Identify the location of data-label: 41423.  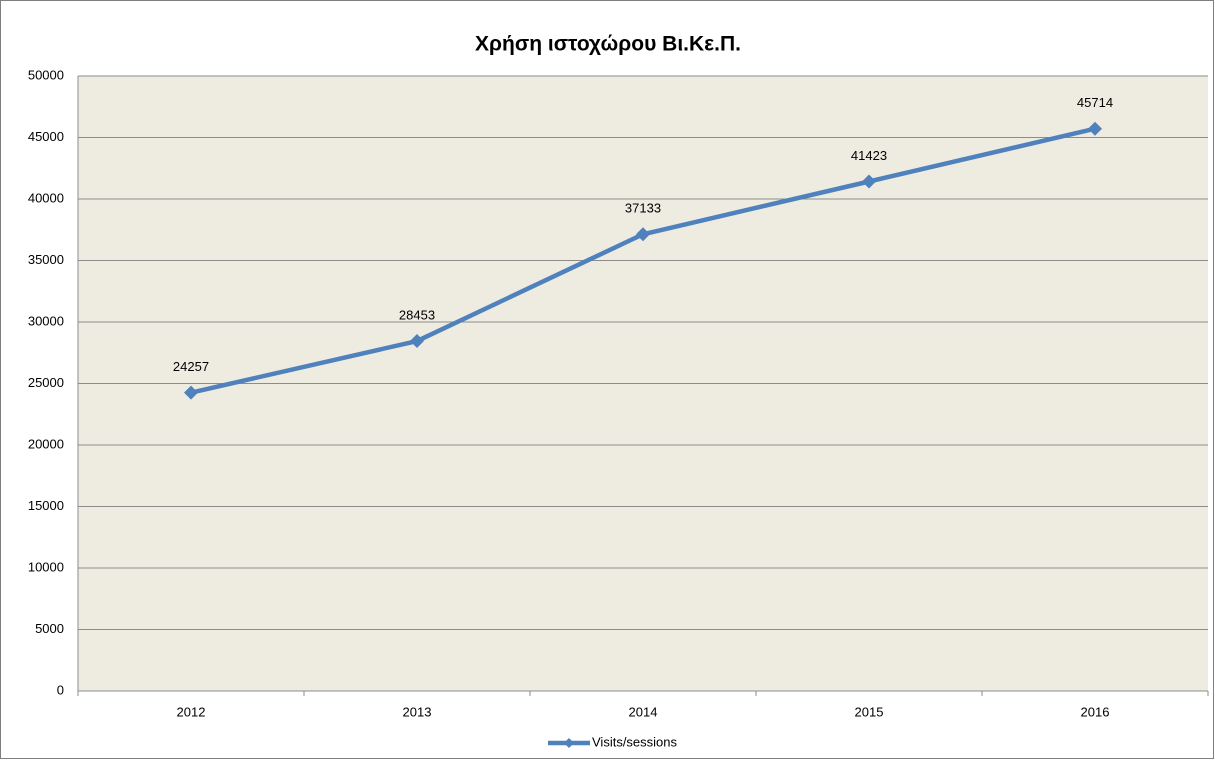
(869, 155).